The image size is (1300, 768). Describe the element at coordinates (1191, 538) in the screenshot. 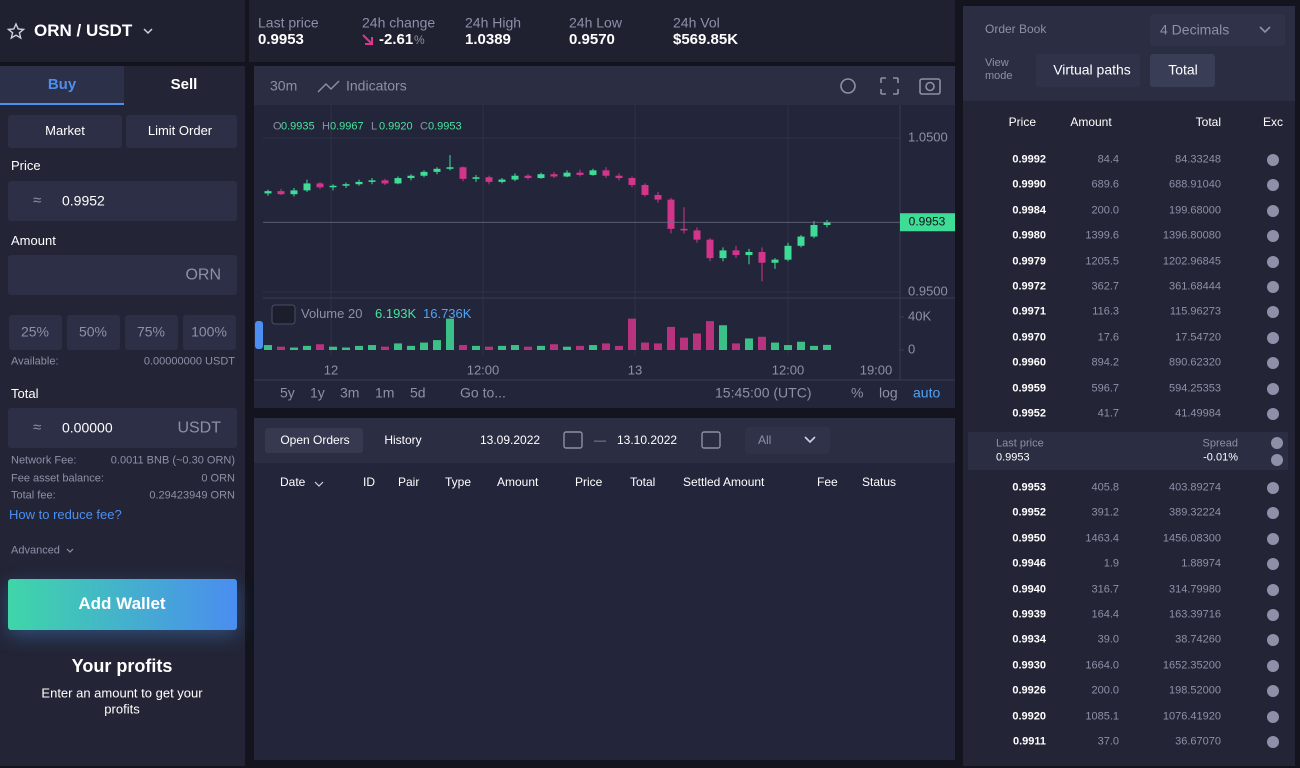

I see `book-total: 1456.08300` at that location.